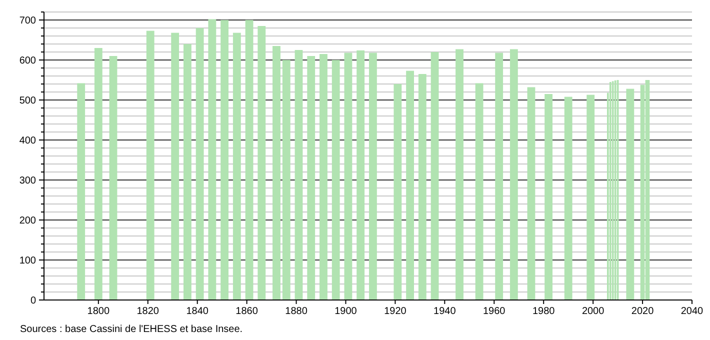  Describe the element at coordinates (197, 311) in the screenshot. I see `x-tick-label: 1840` at that location.